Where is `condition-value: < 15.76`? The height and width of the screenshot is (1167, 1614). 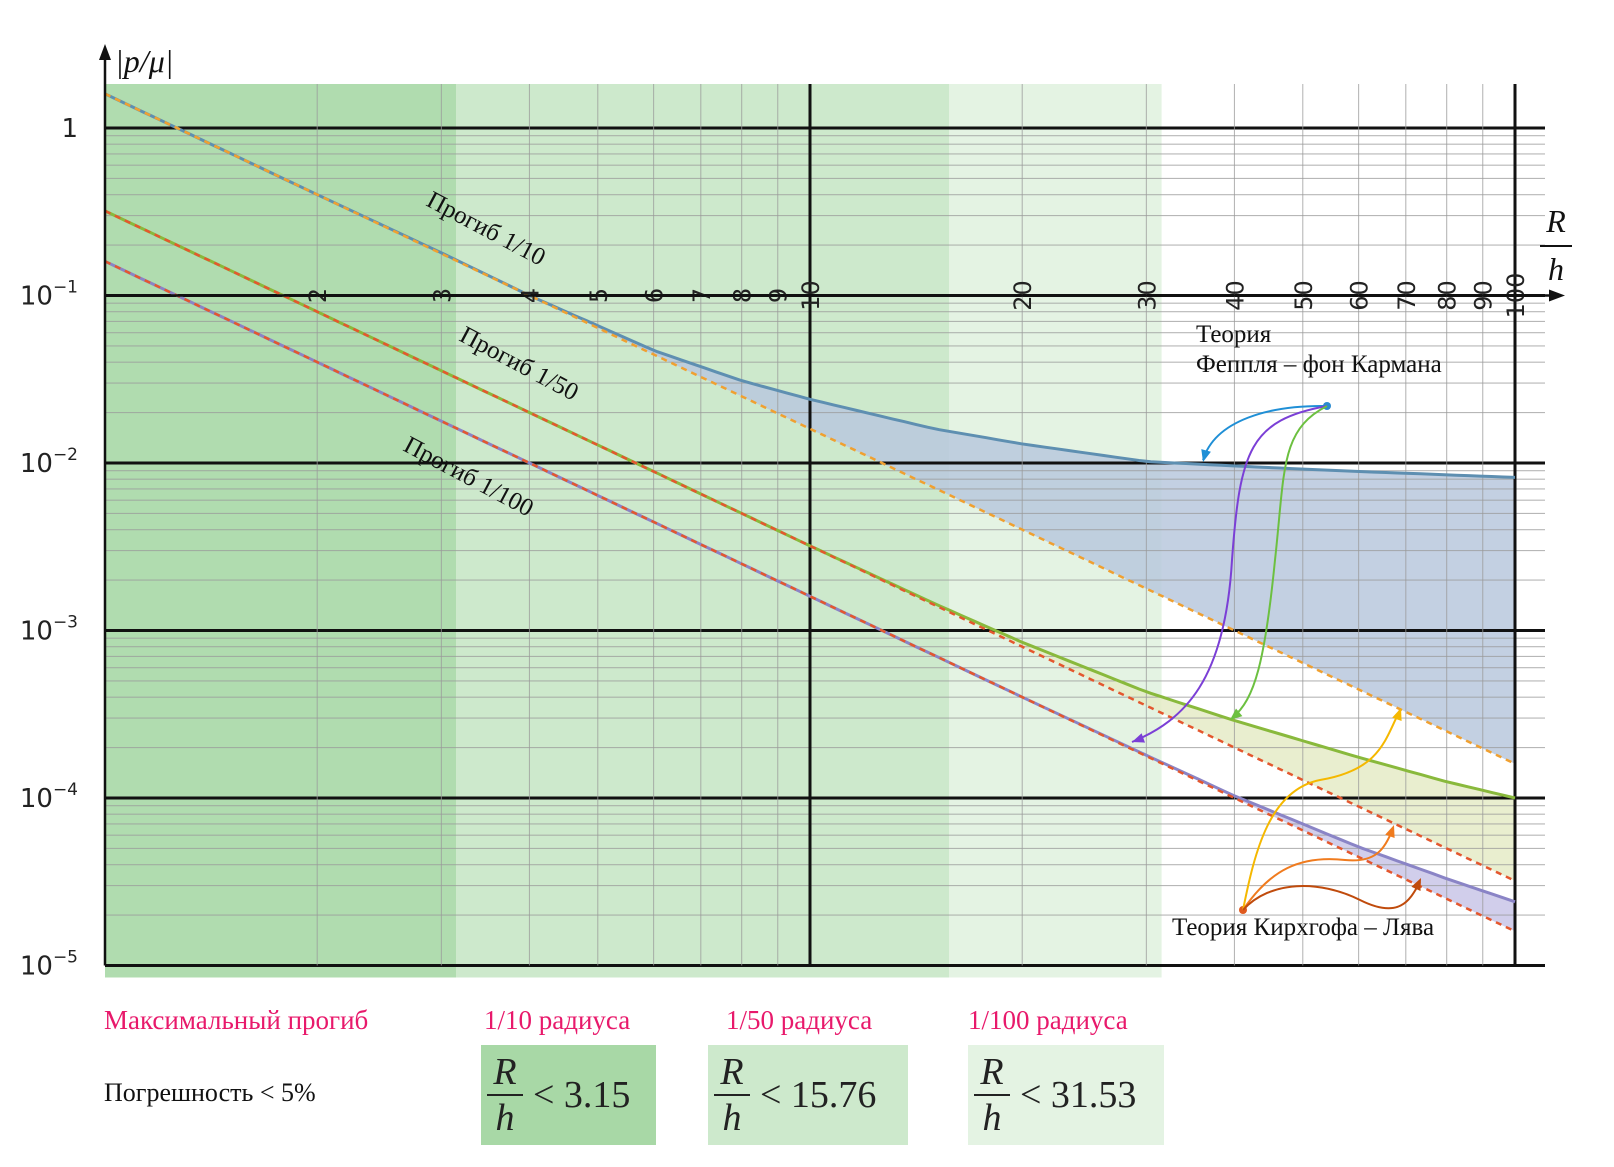
condition-value: < 15.76 is located at coordinates (818, 1095).